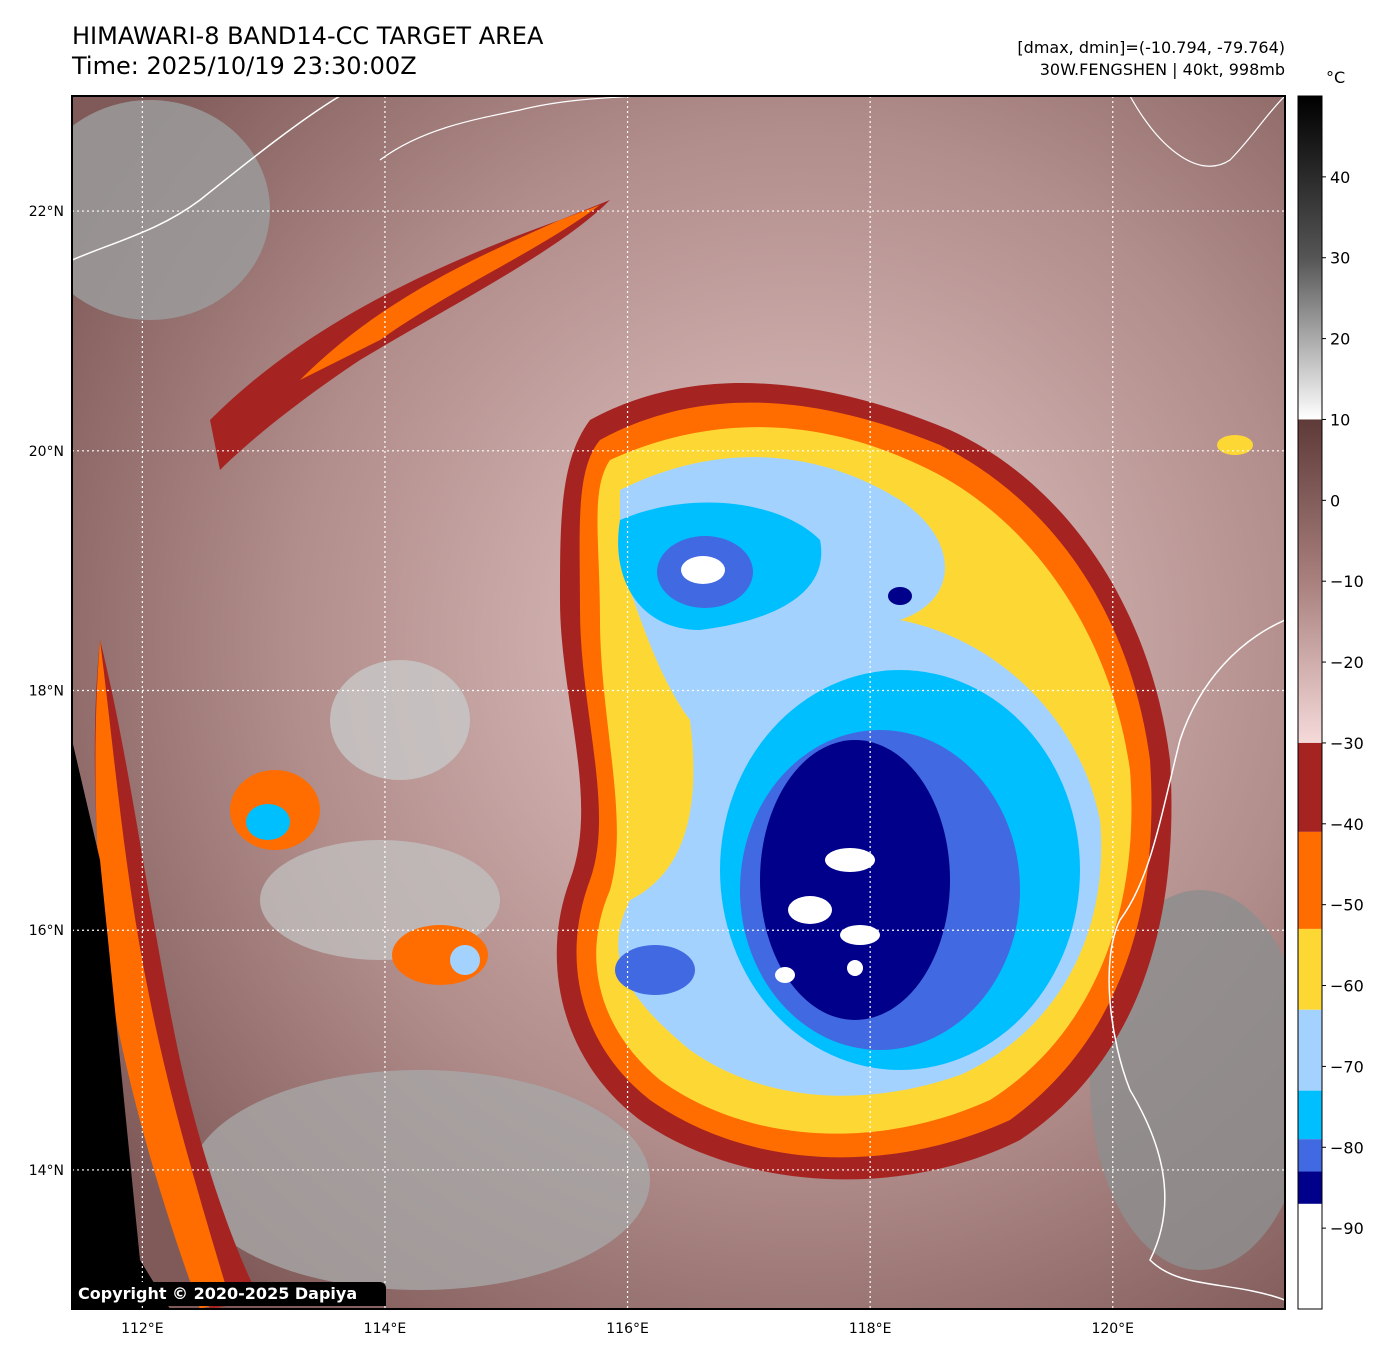  Describe the element at coordinates (46, 452) in the screenshot. I see `lat-tick-label: 20°N` at that location.